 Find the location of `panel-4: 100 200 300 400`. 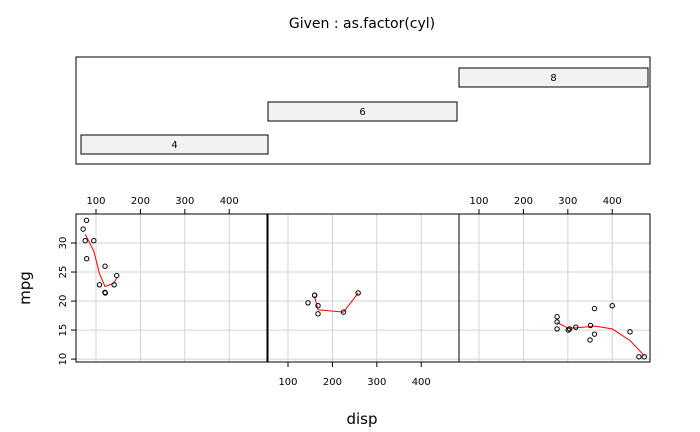

panel-4: 100 200 300 400 is located at coordinates (171, 279).